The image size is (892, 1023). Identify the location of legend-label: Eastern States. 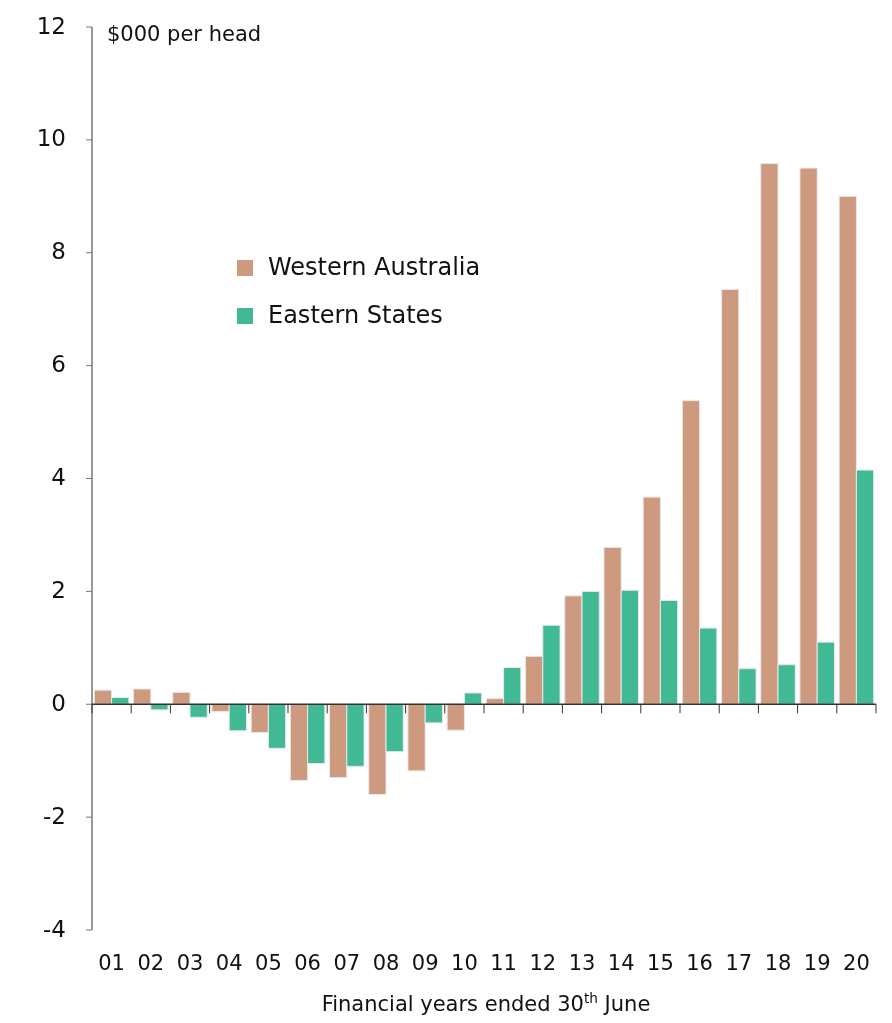
(355, 315).